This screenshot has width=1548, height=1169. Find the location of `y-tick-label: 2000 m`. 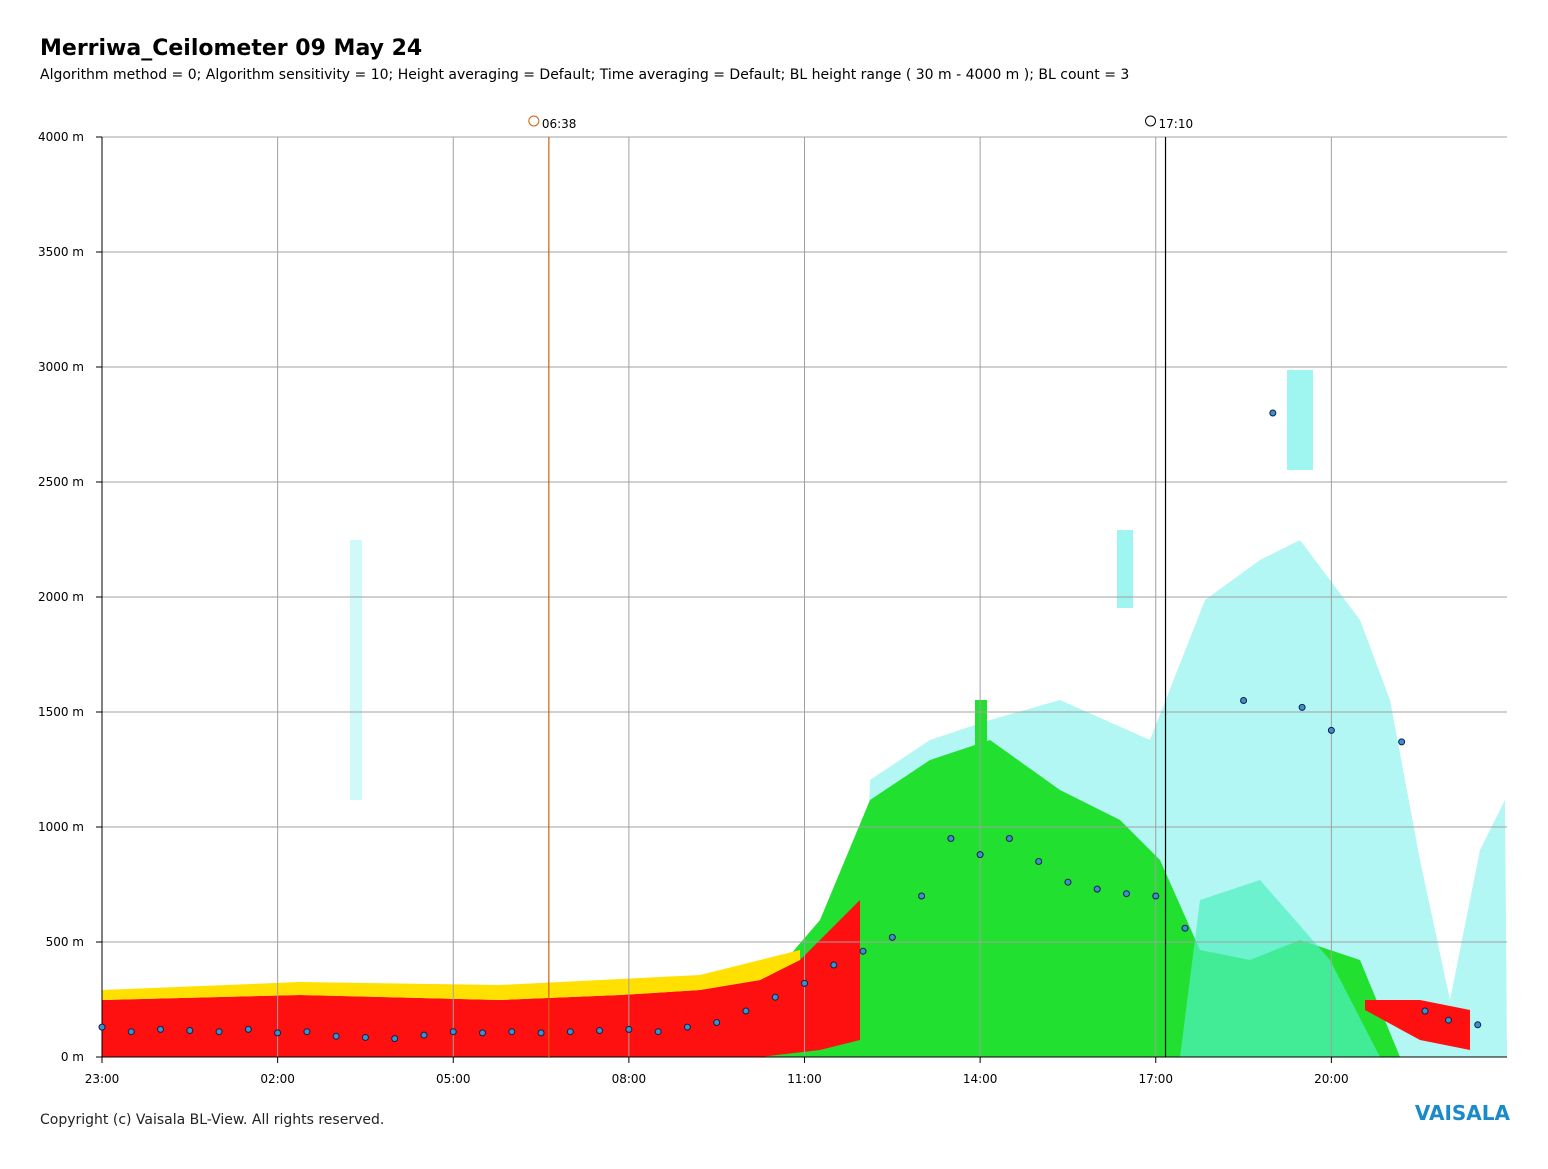

y-tick-label: 2000 m is located at coordinates (61, 597).